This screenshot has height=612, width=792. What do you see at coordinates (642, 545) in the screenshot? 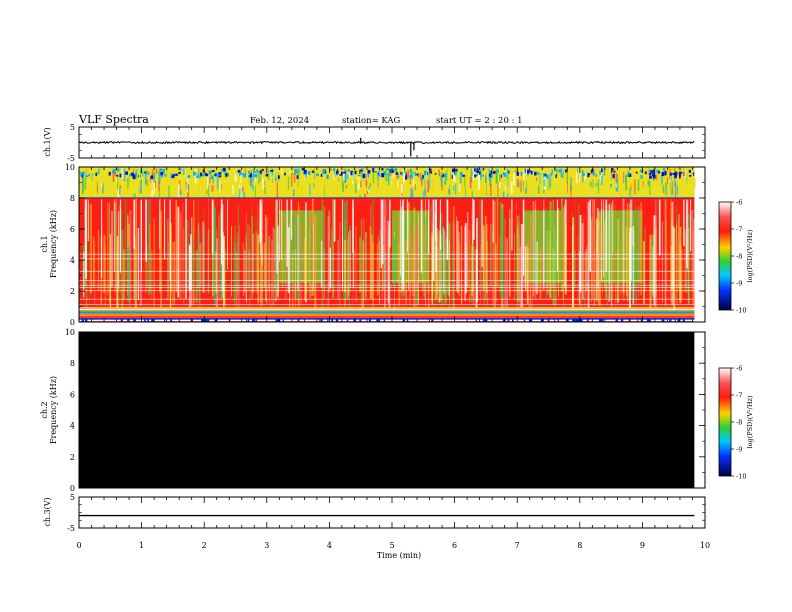
I see `x-tick-label: 9` at bounding box center [642, 545].